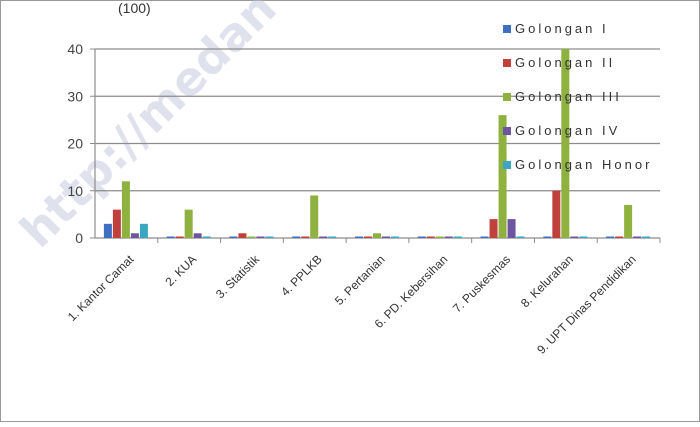 The image size is (700, 427). I want to click on legend-label: Golongan IV, so click(567, 130).